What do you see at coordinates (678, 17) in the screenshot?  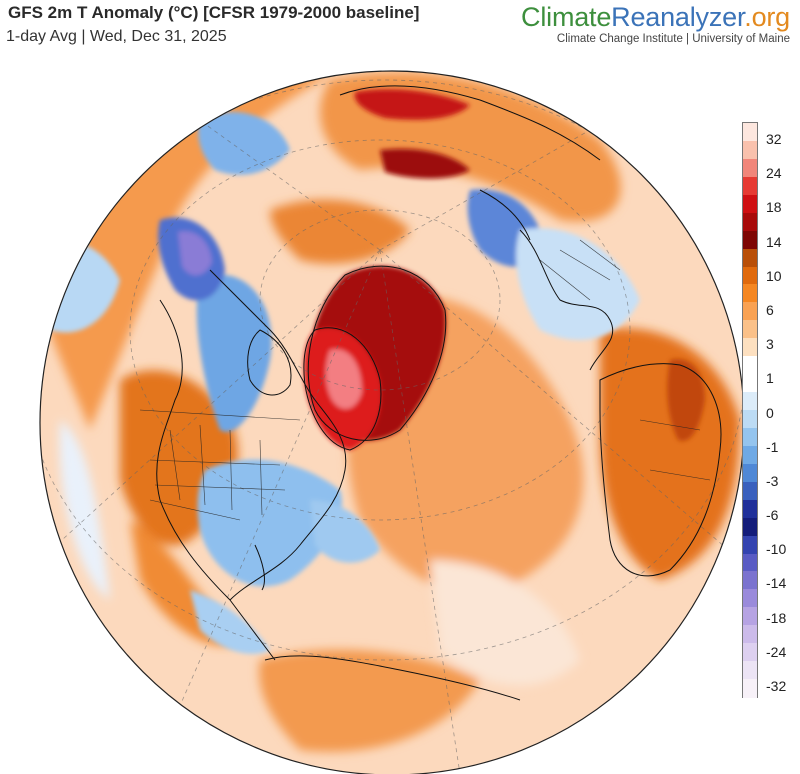 I see `brand-logo-part2: Reanalyzer` at bounding box center [678, 17].